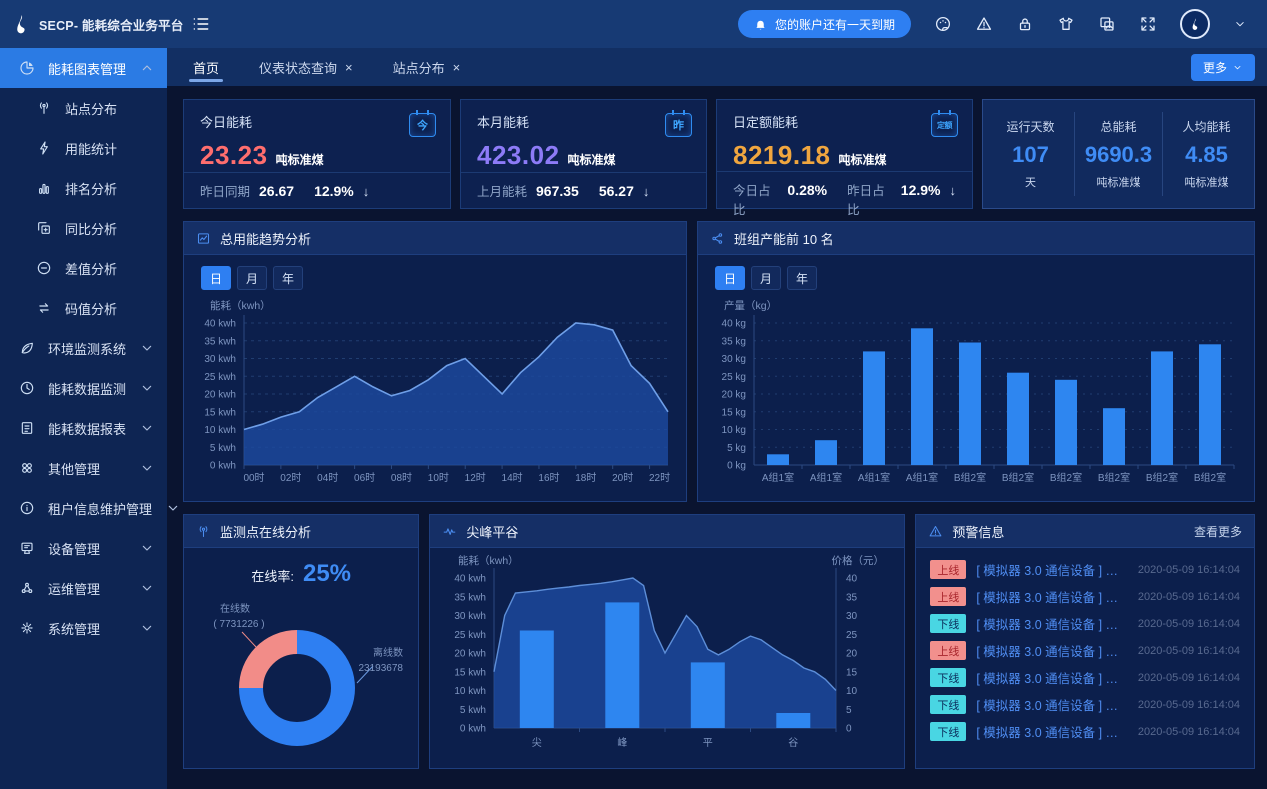 The height and width of the screenshot is (789, 1267). What do you see at coordinates (83, 588) in the screenshot?
I see `sidebar-item: 运维管理` at bounding box center [83, 588].